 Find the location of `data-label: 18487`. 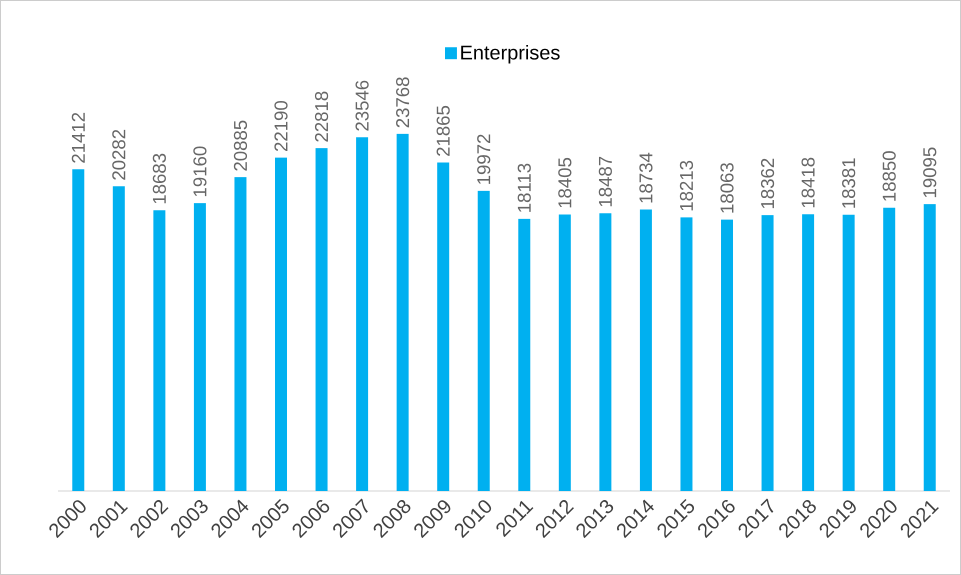

data-label: 18487 is located at coordinates (605, 181).